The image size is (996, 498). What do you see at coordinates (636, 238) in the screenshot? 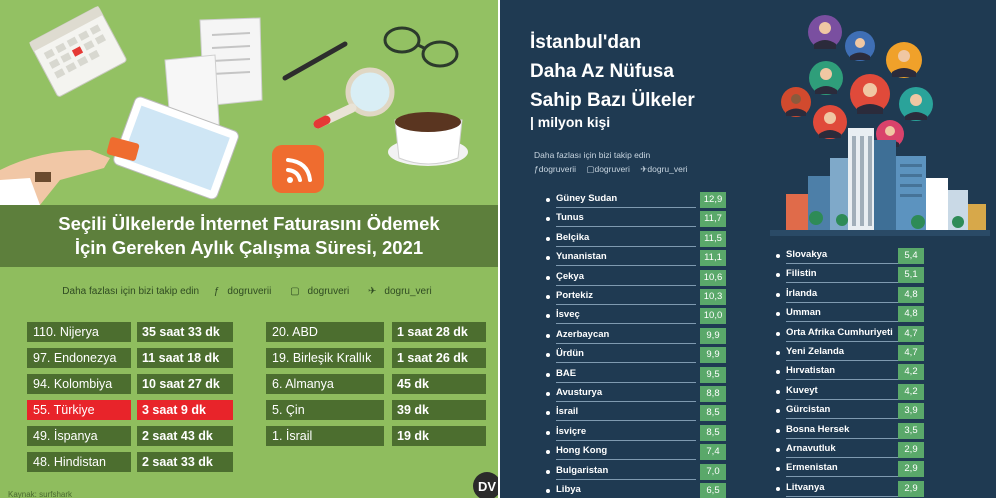
I see `list-item: Belçika 11,5` at bounding box center [636, 238].